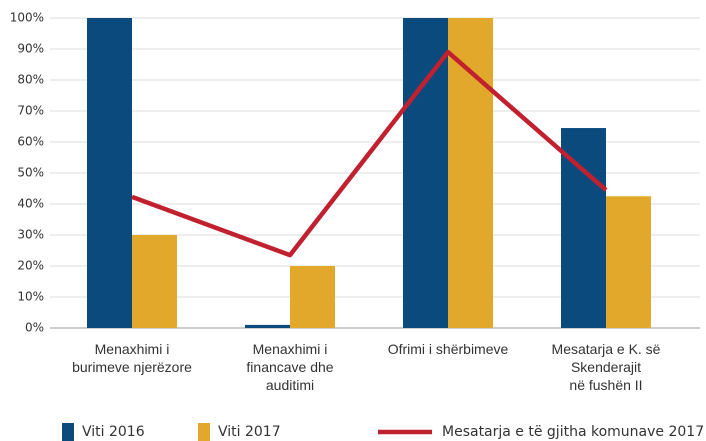 The image size is (706, 441). I want to click on x-tick-label: Ofrimi i shërbimeve, so click(448, 349).